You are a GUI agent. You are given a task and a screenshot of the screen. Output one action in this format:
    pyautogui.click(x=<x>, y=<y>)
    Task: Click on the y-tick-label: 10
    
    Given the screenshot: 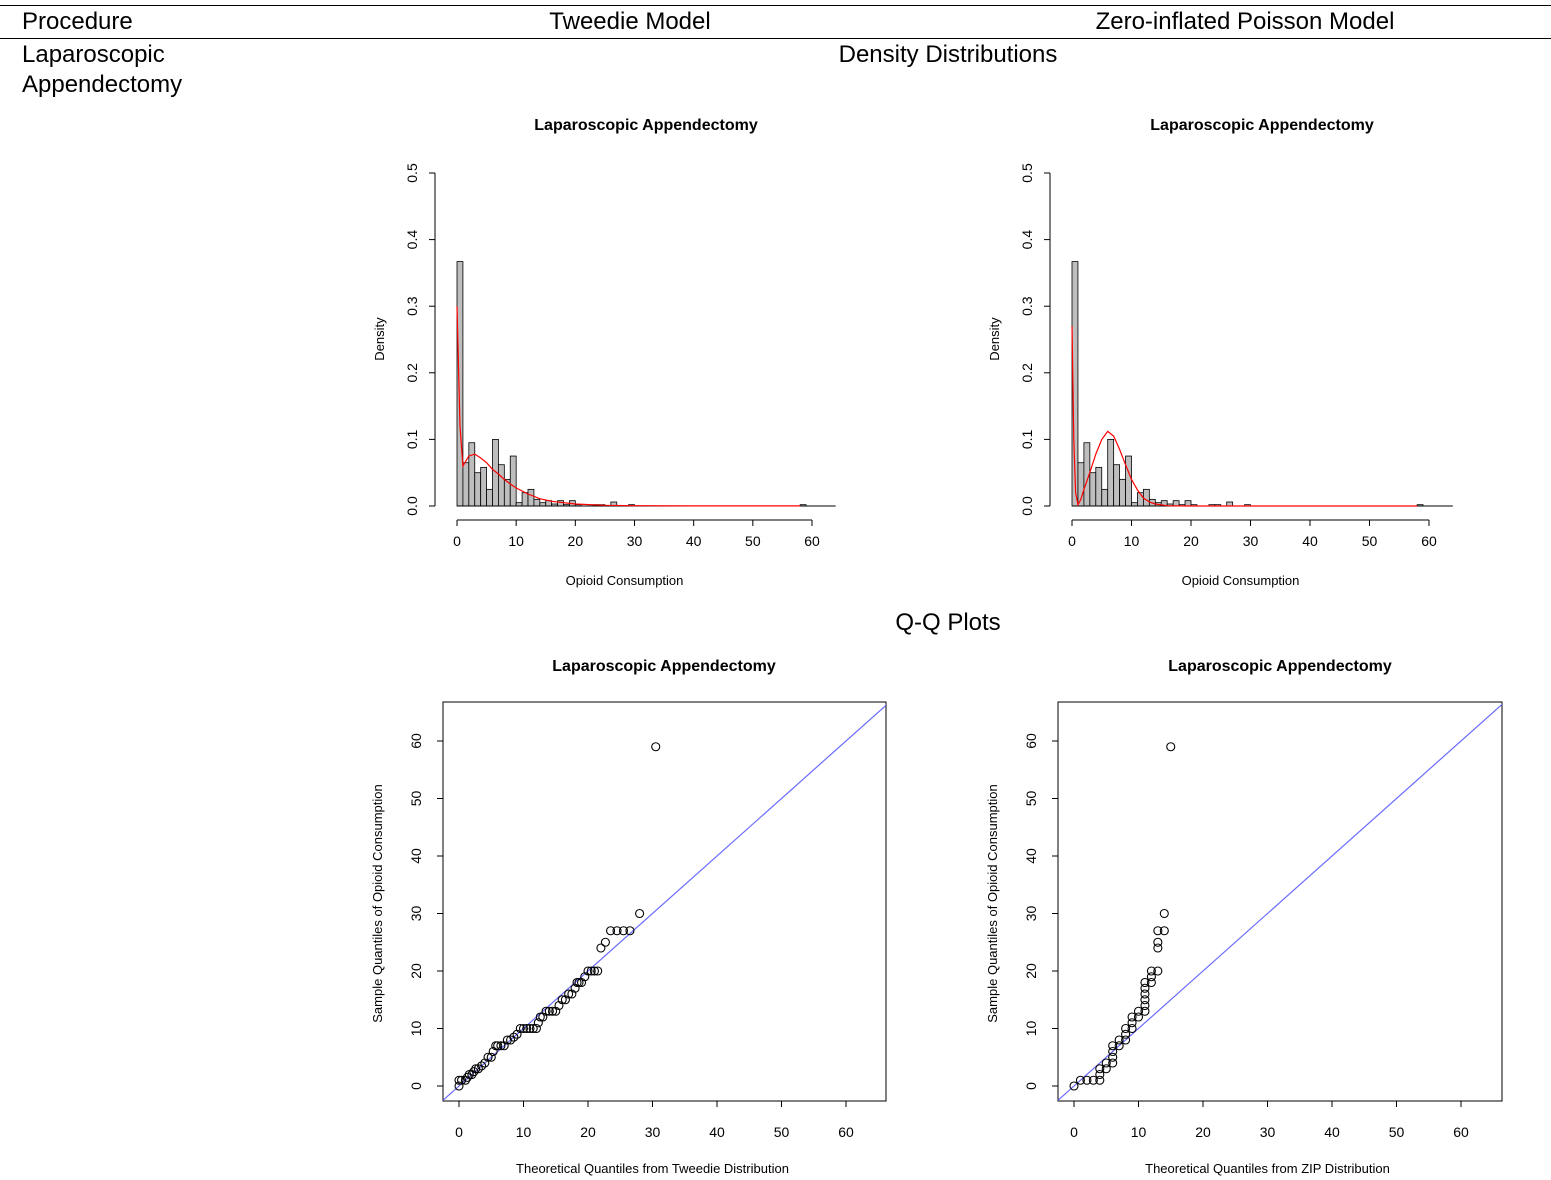 What is the action you would take?
    pyautogui.click(x=1031, y=1029)
    